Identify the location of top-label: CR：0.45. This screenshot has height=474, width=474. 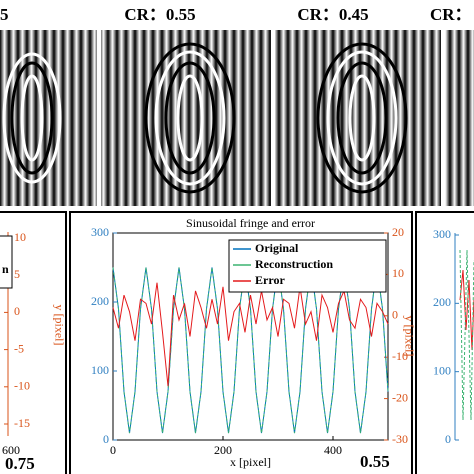
(332, 14).